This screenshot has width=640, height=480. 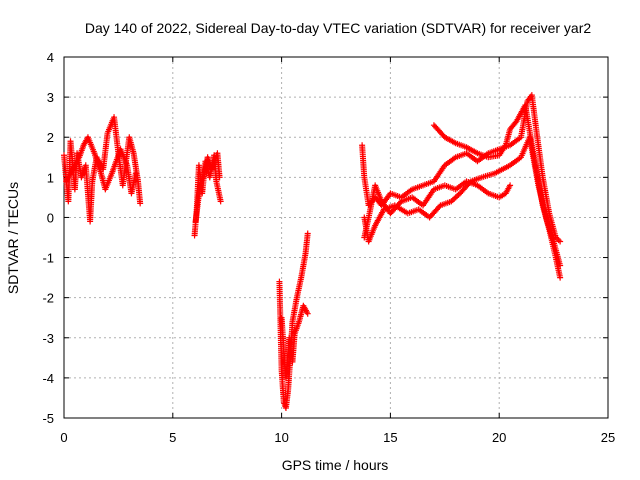 I want to click on series-seg-d4, so click(x=462, y=201).